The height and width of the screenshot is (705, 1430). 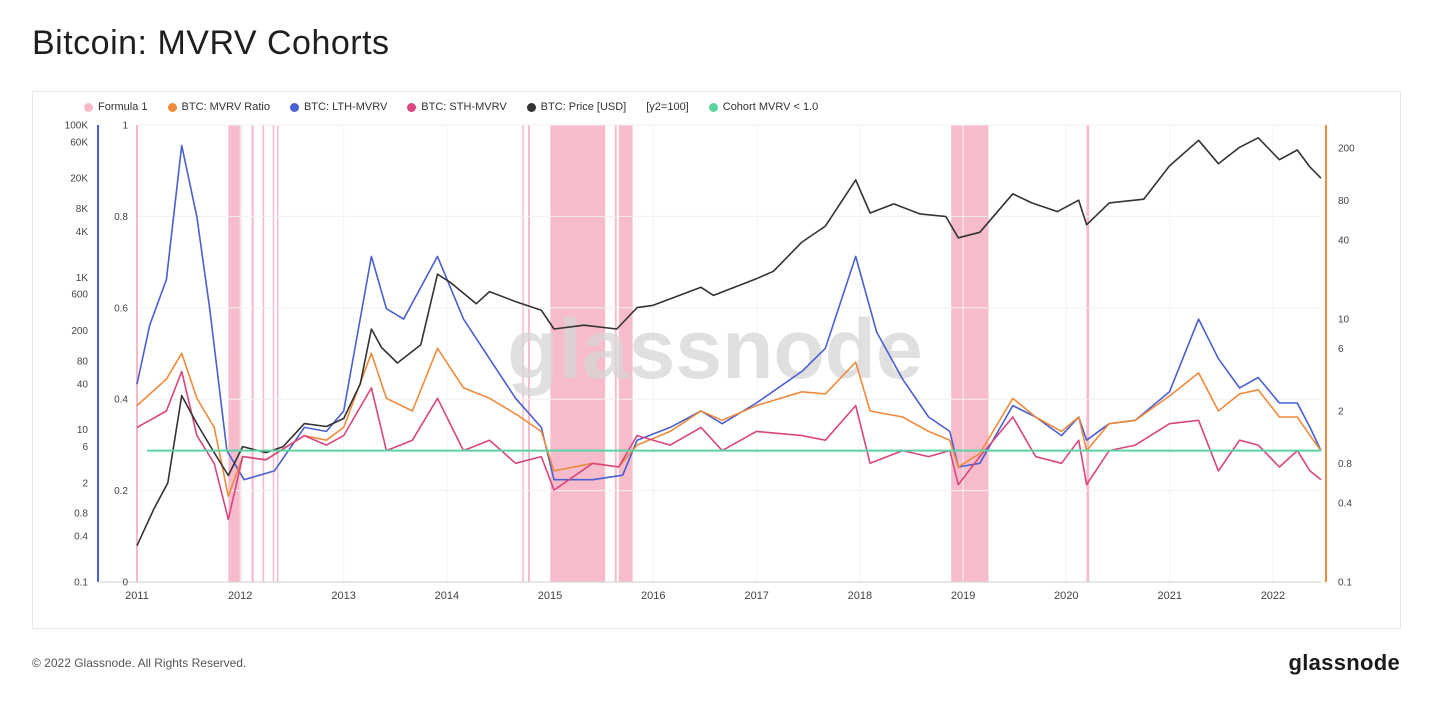 What do you see at coordinates (172, 107) in the screenshot?
I see `legend-dot-mvrv-ratio` at bounding box center [172, 107].